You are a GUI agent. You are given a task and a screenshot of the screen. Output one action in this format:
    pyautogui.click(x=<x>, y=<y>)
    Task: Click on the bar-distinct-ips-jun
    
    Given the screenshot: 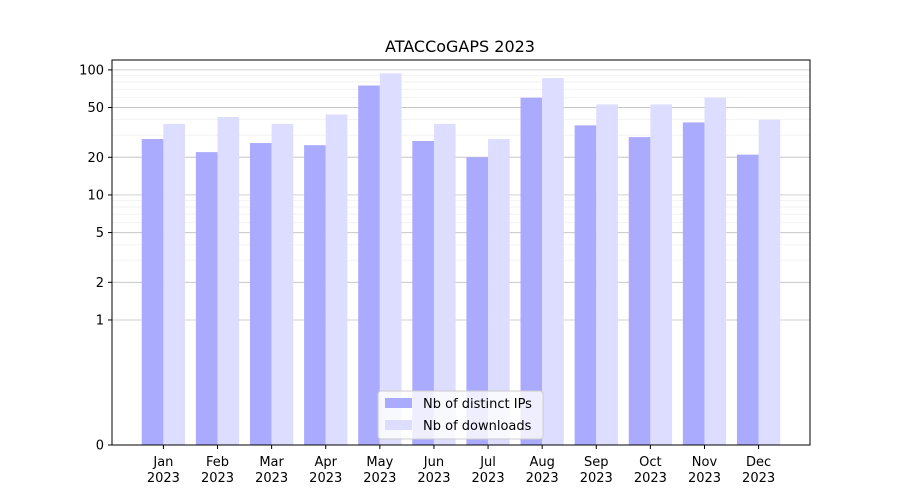 What is the action you would take?
    pyautogui.click(x=423, y=293)
    